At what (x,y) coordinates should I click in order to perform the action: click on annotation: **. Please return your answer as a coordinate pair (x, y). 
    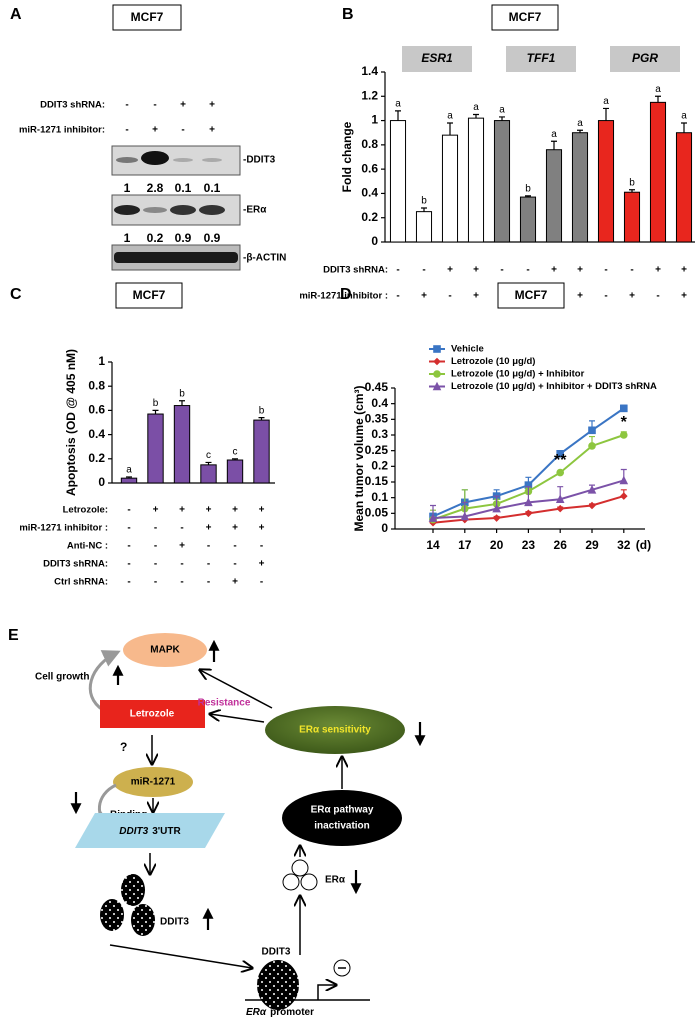
    Looking at the image, I should click on (560, 460).